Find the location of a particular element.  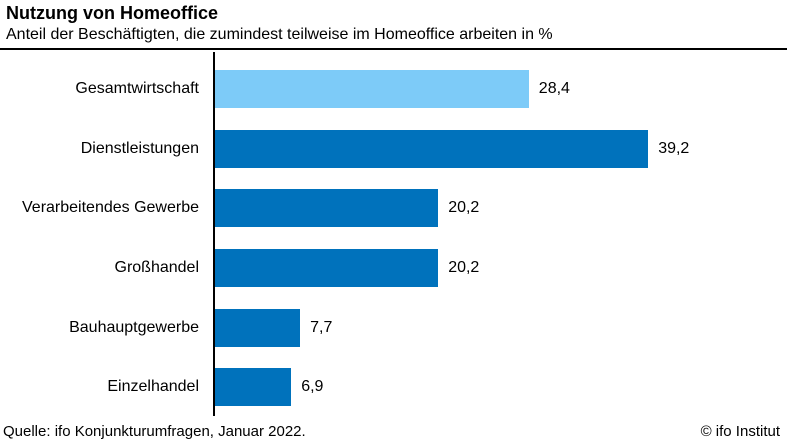

value-label: 7,7 is located at coordinates (321, 327).